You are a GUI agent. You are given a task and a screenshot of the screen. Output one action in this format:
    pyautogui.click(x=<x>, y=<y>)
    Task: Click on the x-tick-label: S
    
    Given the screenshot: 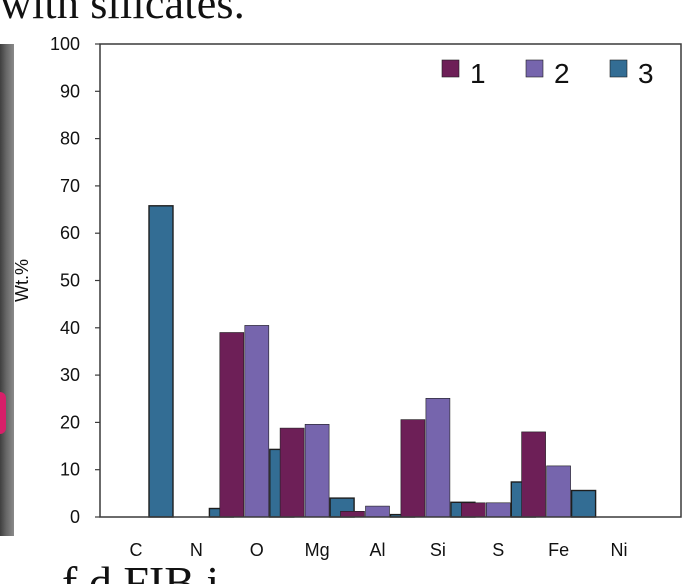 What is the action you would take?
    pyautogui.click(x=498, y=550)
    